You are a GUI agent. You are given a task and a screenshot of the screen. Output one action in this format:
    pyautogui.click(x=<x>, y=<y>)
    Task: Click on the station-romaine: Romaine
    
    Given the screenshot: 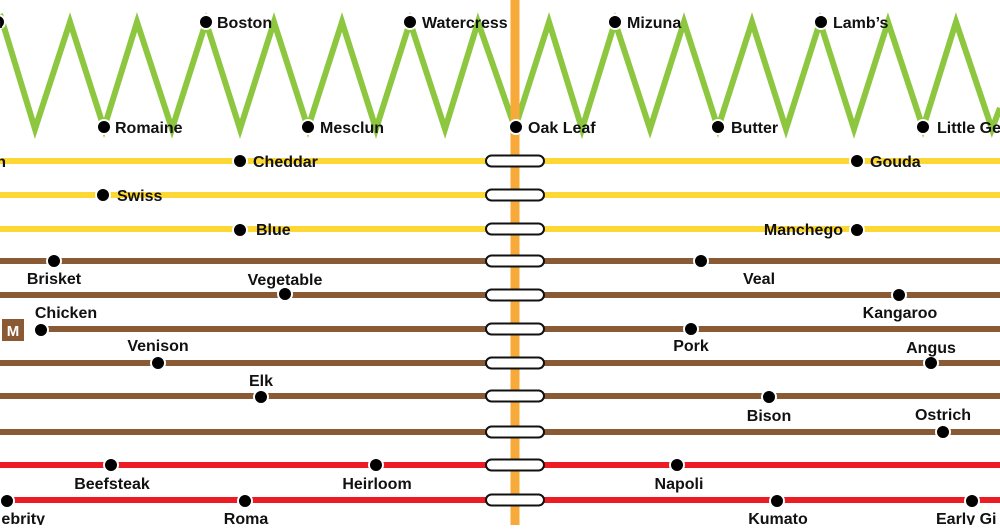 What is the action you would take?
    pyautogui.click(x=139, y=128)
    